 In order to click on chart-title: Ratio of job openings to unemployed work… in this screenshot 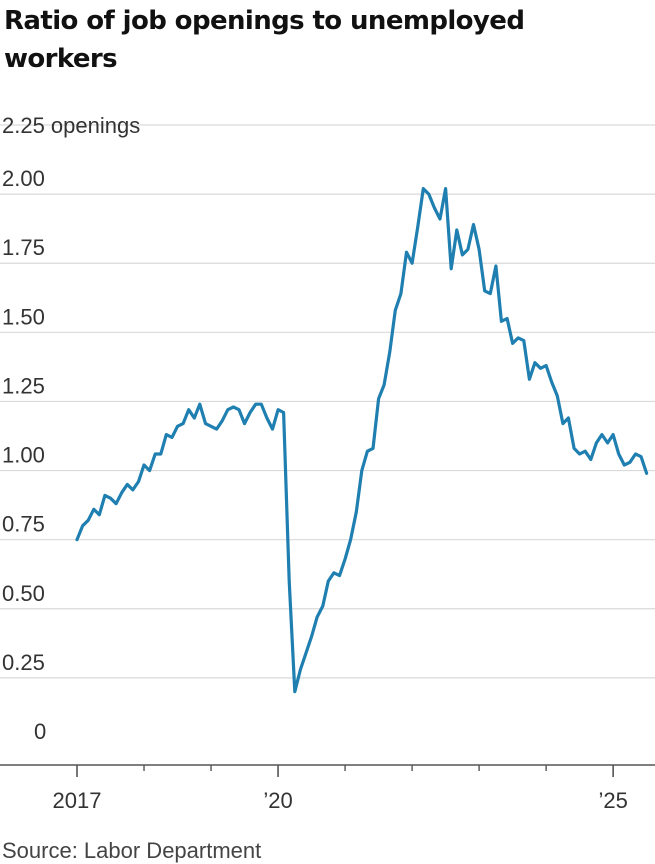, I will do `click(264, 40)`.